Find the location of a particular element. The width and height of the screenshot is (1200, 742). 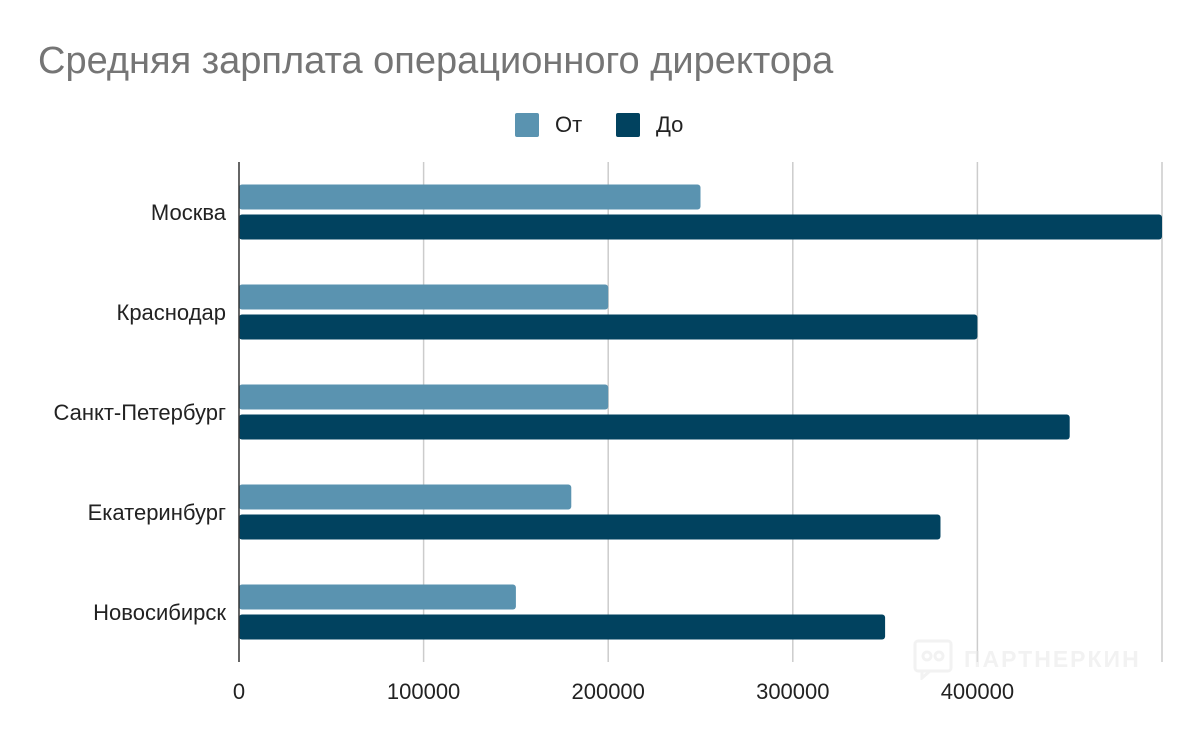

y-category-label: Москва is located at coordinates (189, 212).